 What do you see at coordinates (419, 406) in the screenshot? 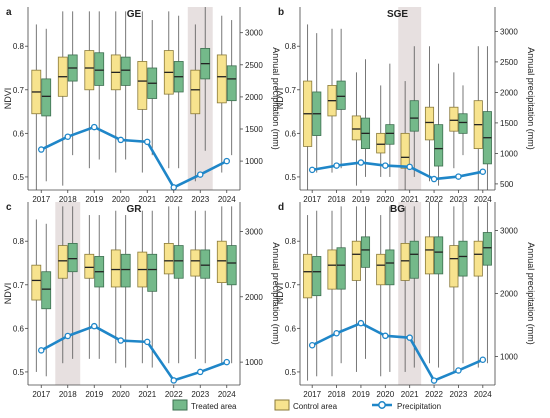
I see `legend-precipitation-label: Precipitation` at bounding box center [419, 406].